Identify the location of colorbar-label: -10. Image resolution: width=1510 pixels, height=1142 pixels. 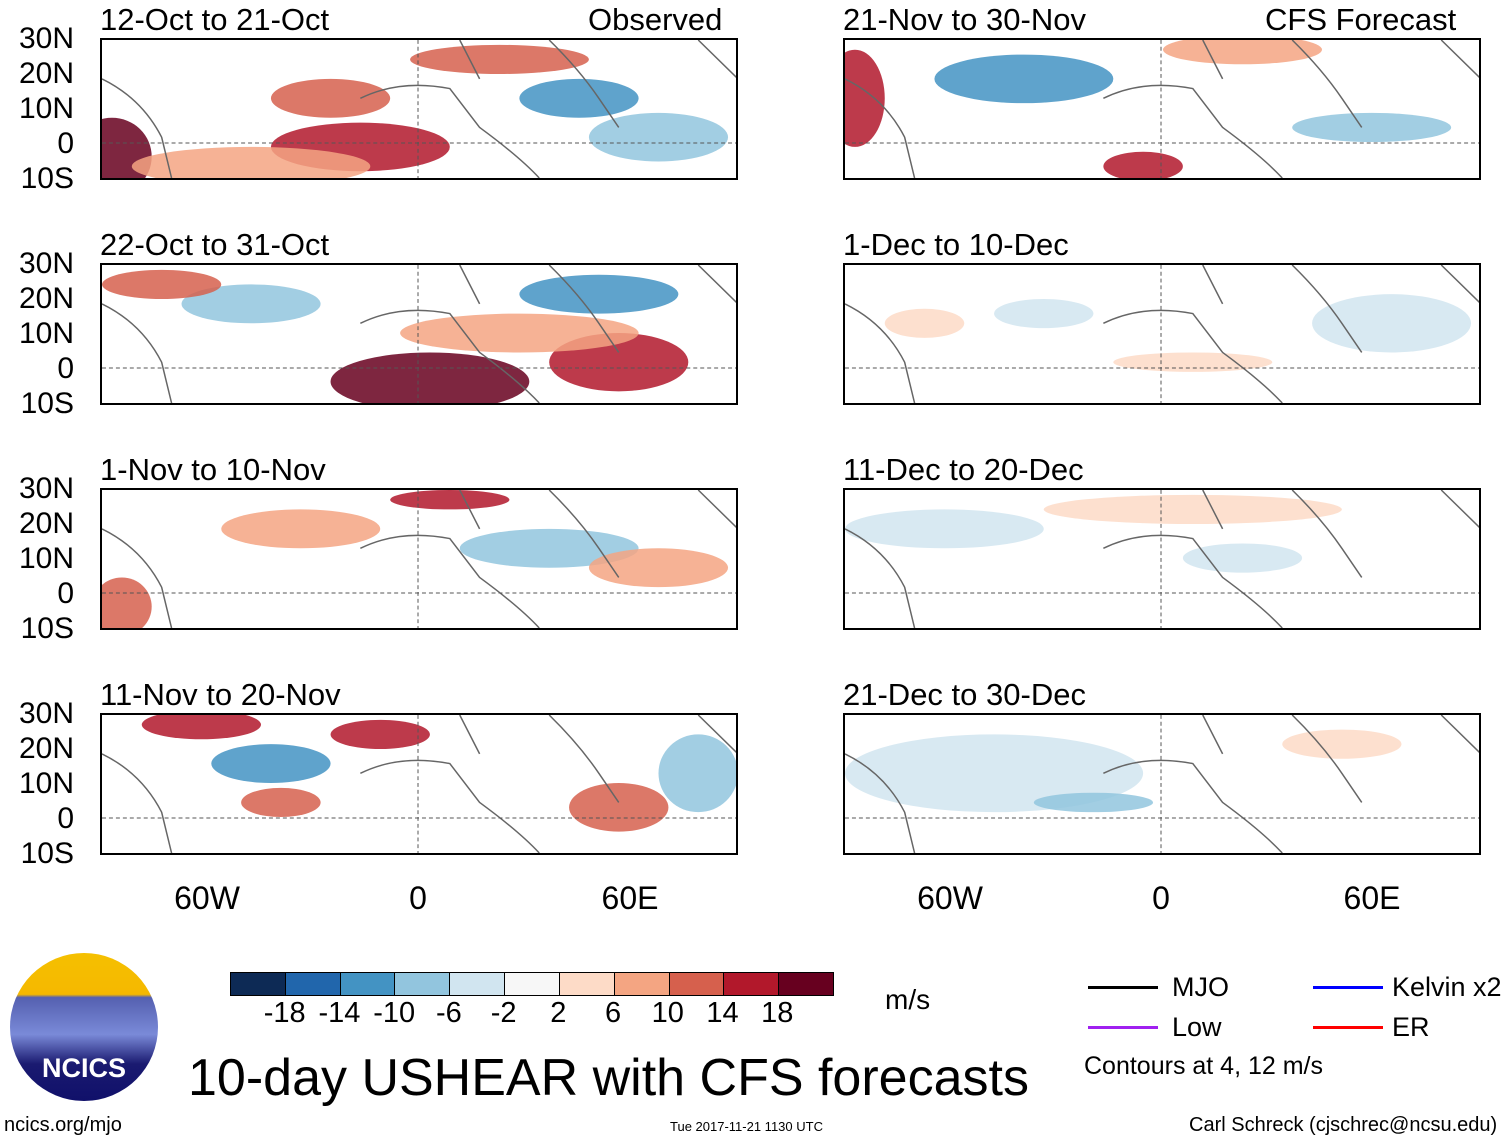
(394, 1013).